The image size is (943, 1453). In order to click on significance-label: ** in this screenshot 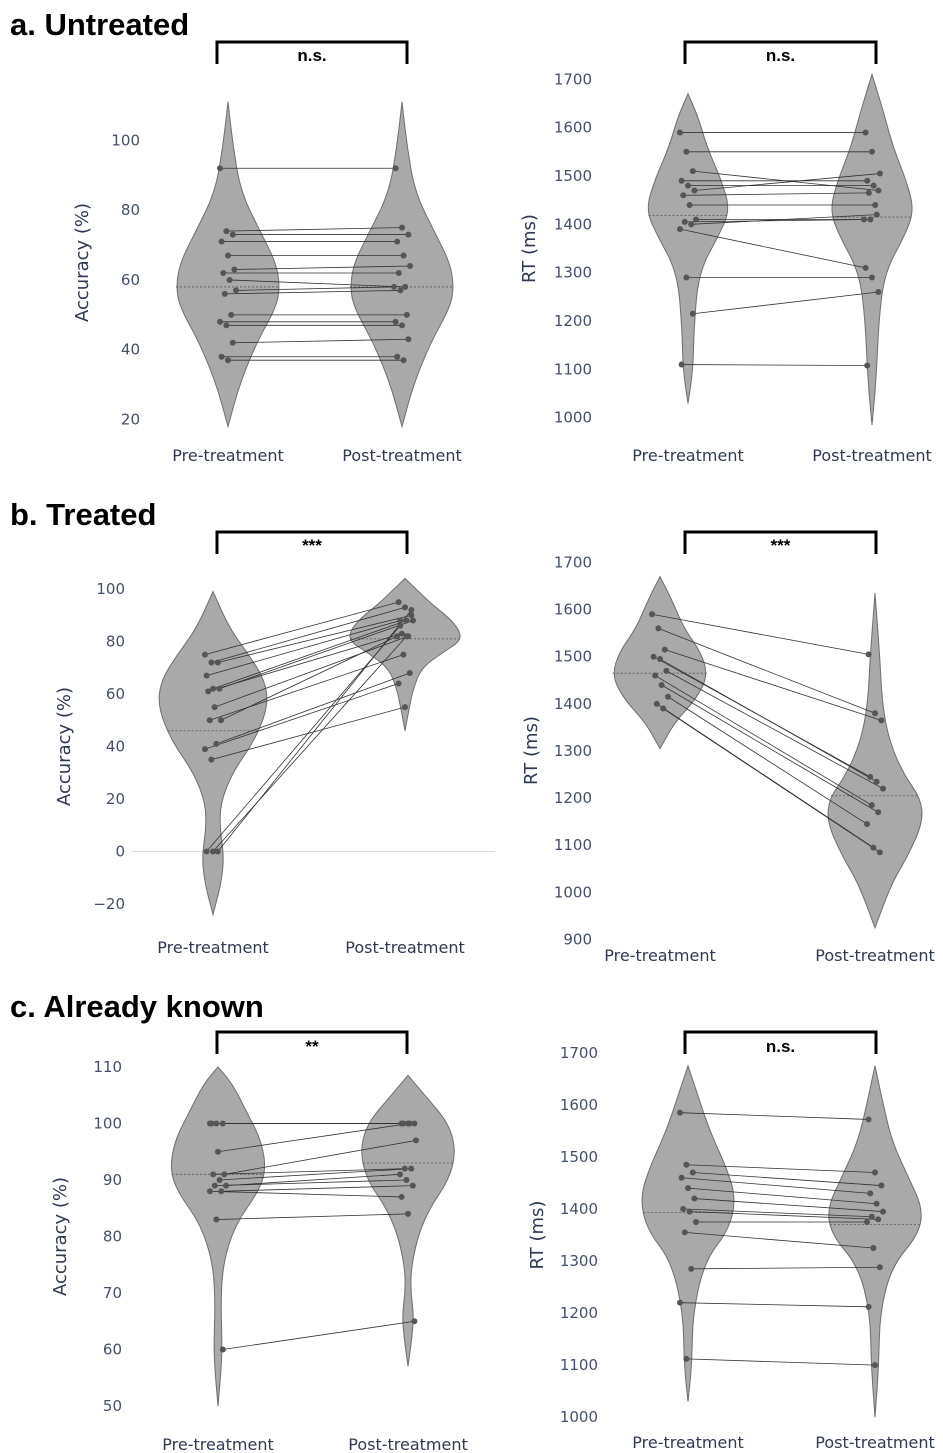, I will do `click(312, 1046)`.